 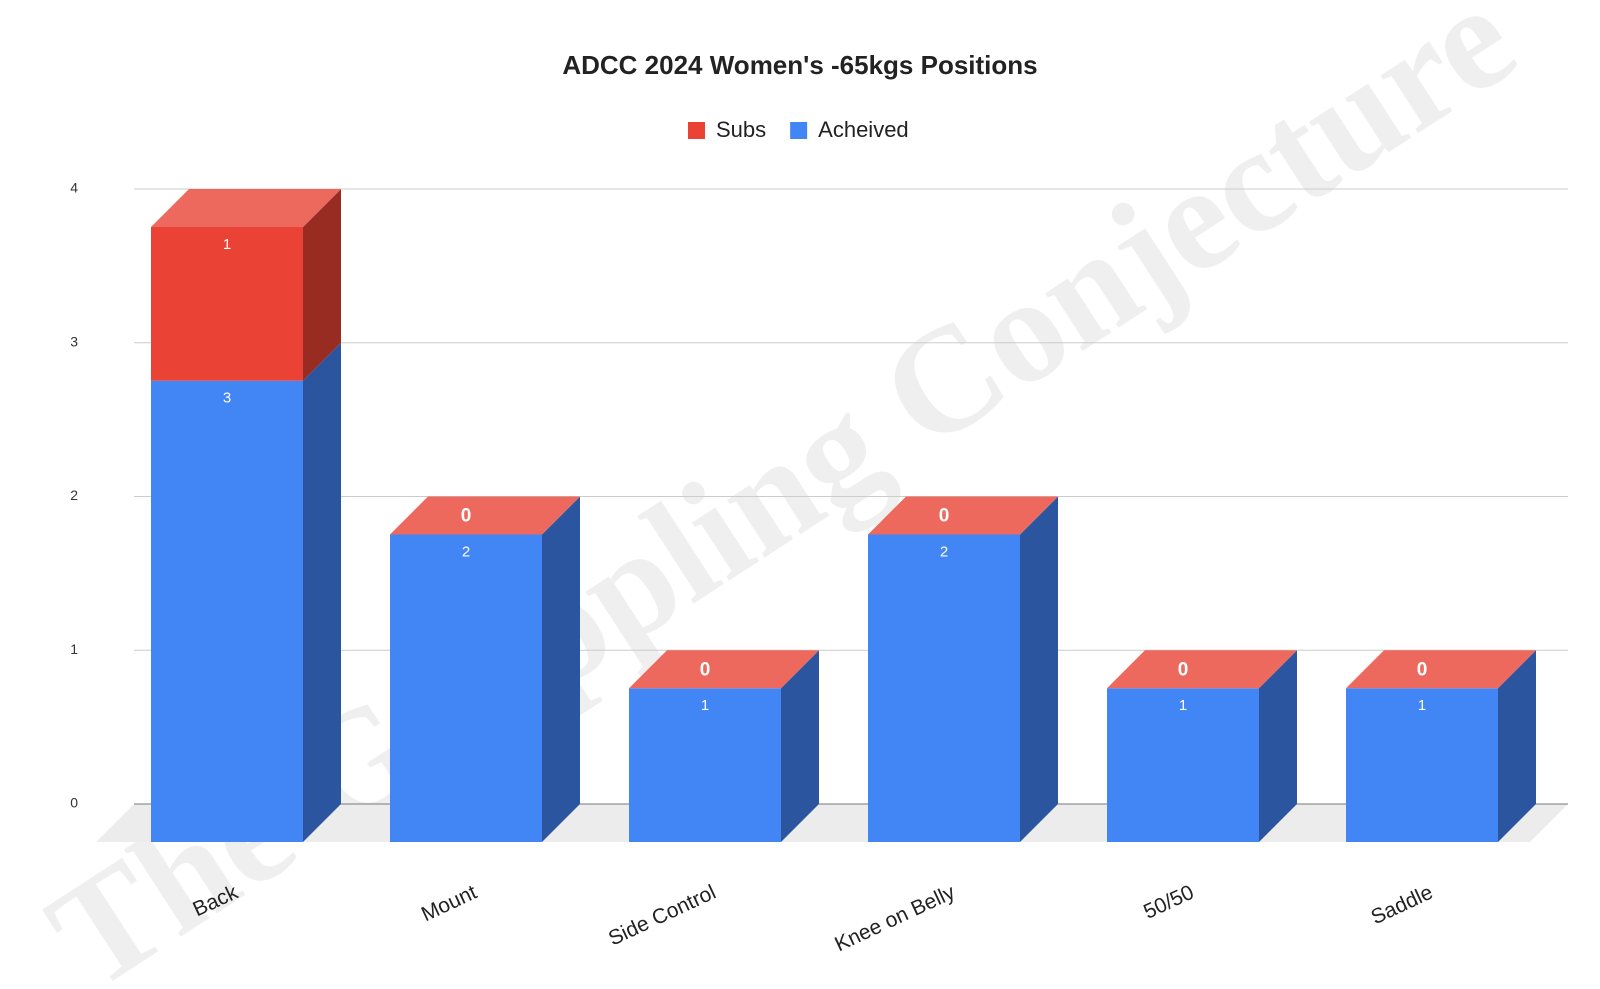 What do you see at coordinates (741, 129) in the screenshot?
I see `legend-label: Subs` at bounding box center [741, 129].